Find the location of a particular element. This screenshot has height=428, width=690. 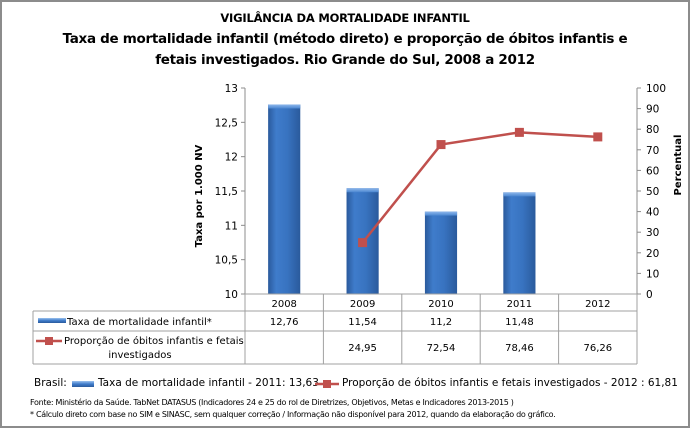

y2-tick-label: 30 is located at coordinates (652, 233).